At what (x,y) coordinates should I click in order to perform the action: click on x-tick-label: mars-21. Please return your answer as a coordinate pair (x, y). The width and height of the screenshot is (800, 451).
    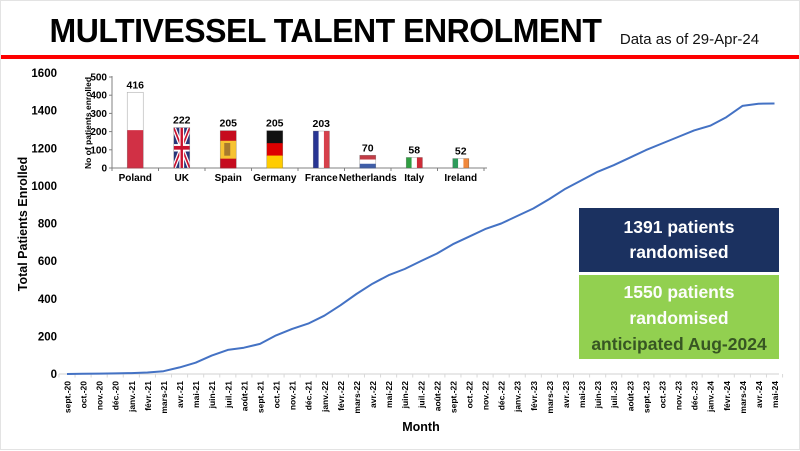
    Looking at the image, I should click on (164, 397).